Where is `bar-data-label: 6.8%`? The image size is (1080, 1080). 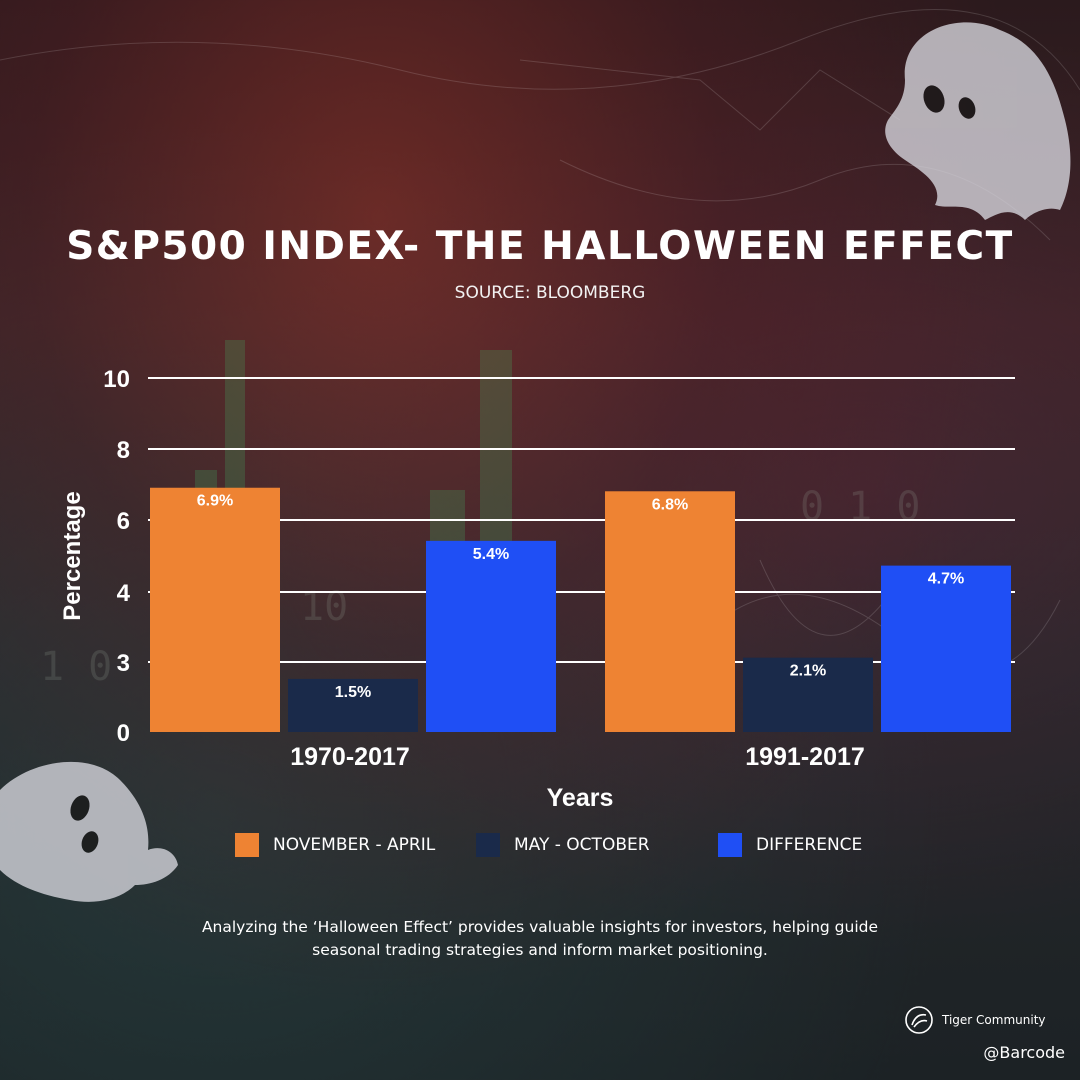
bar-data-label: 6.8% is located at coordinates (670, 504).